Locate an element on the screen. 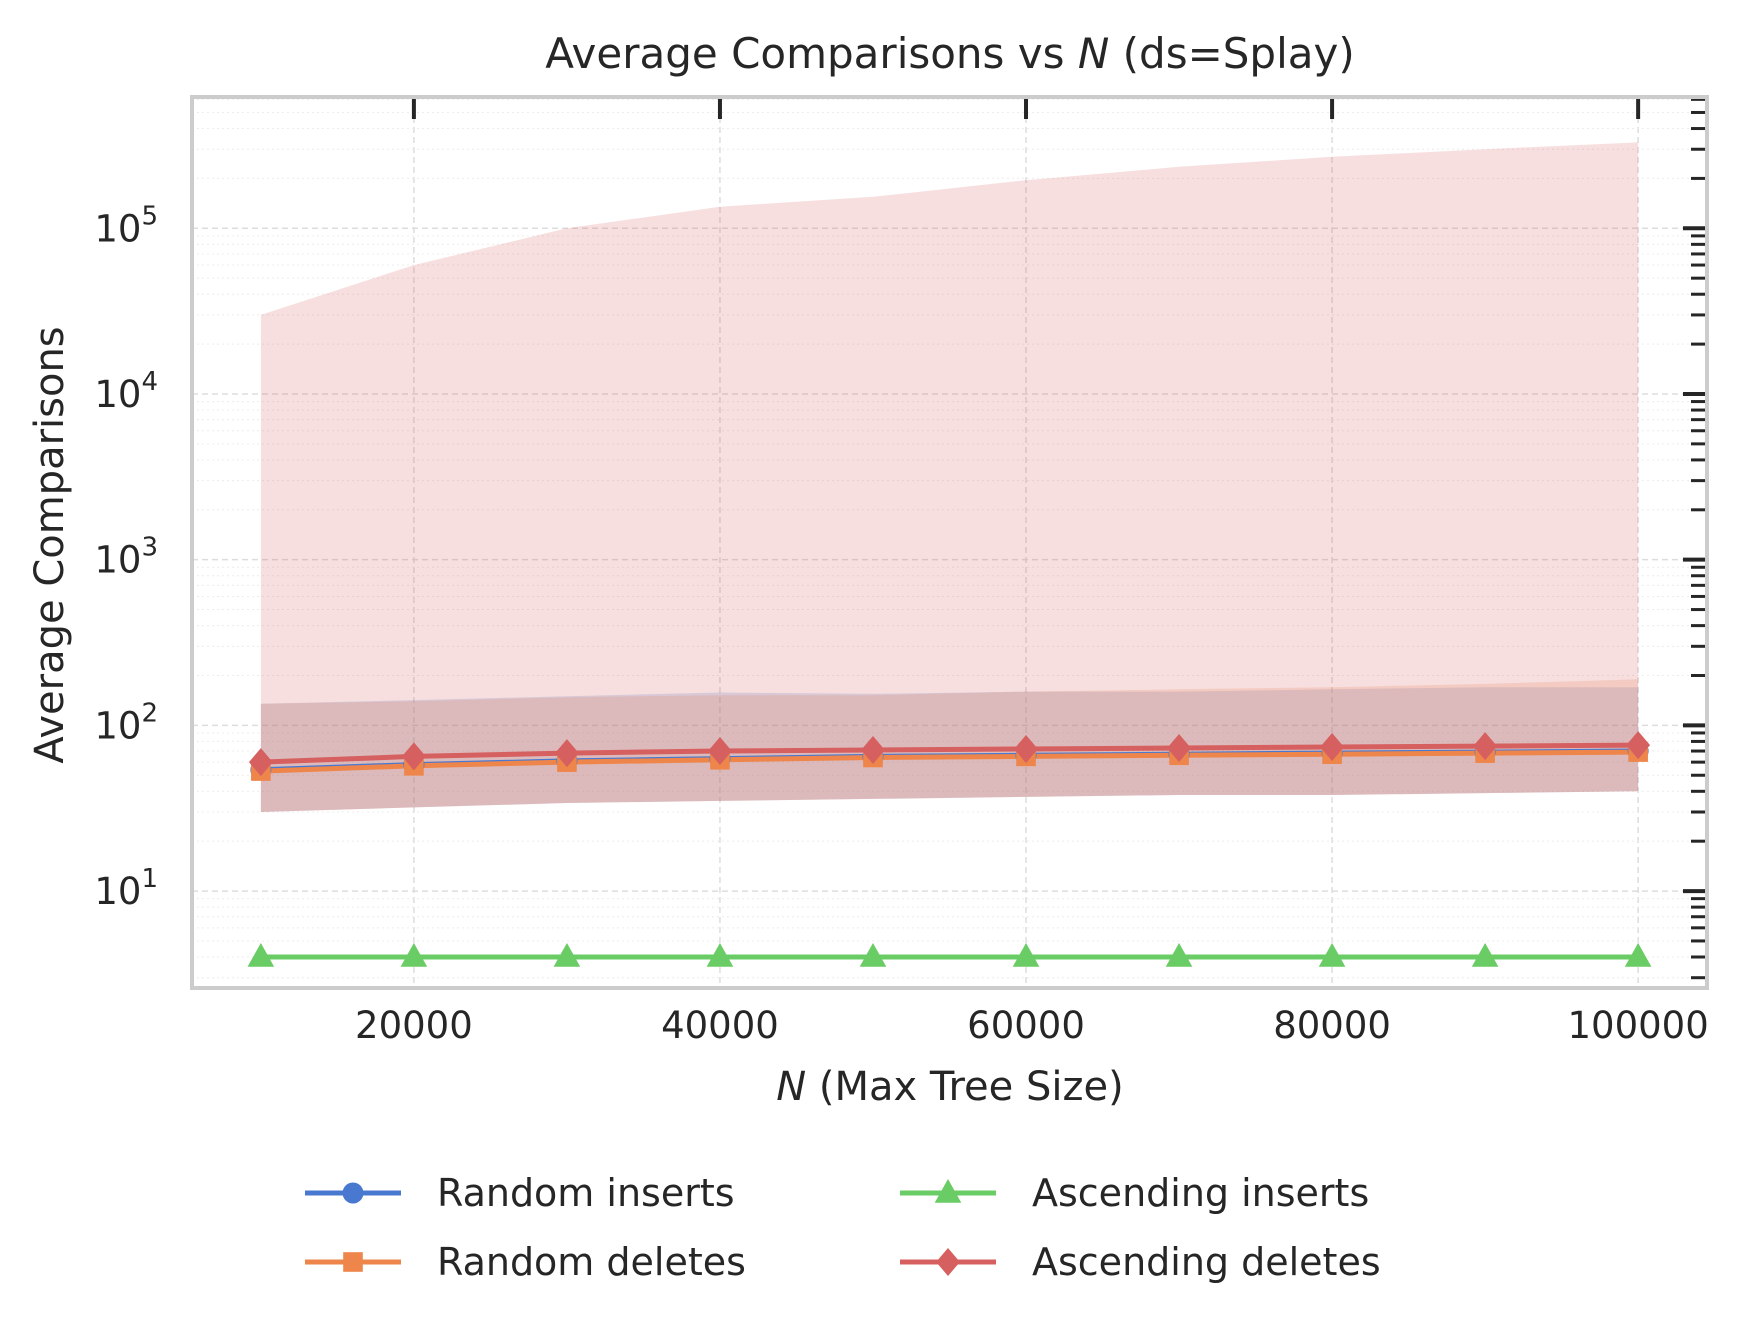  y-axis-title: Average Comparisons is located at coordinates (50, 544).